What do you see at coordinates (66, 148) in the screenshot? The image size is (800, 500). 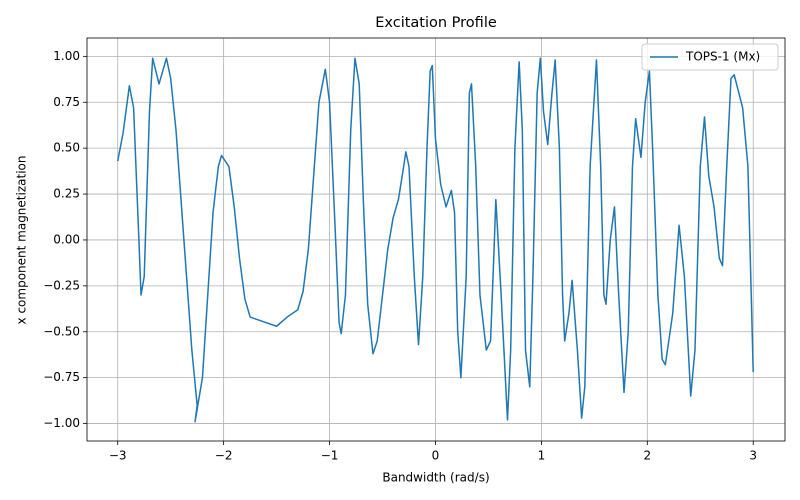 I see `y-tick-label: 0.50` at bounding box center [66, 148].